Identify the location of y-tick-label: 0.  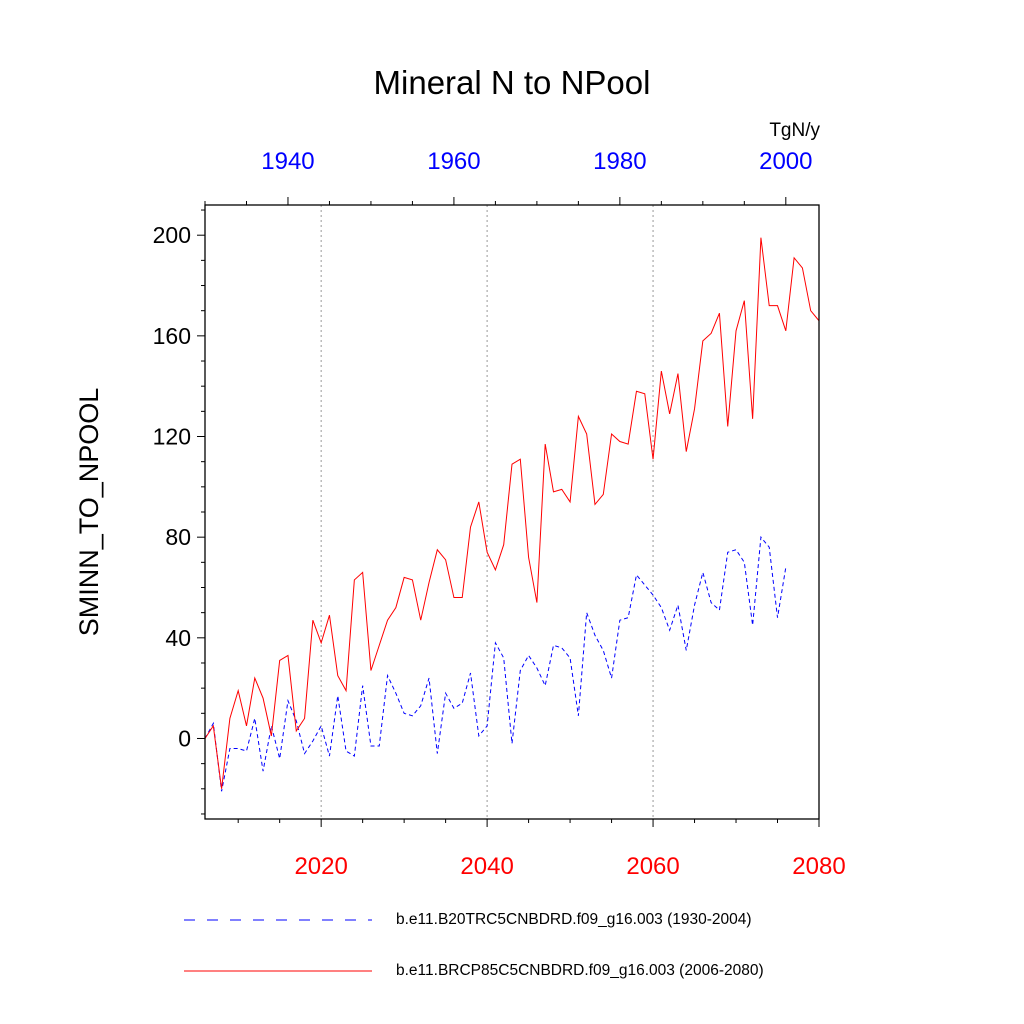
(184, 738).